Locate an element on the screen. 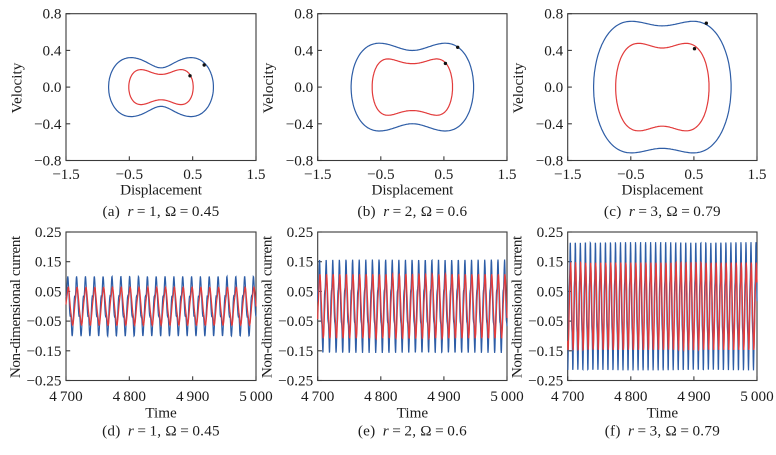 This screenshot has height=455, width=776. svg-text: (a) r = 1, Ω = 0.45 is located at coordinates (161, 211).